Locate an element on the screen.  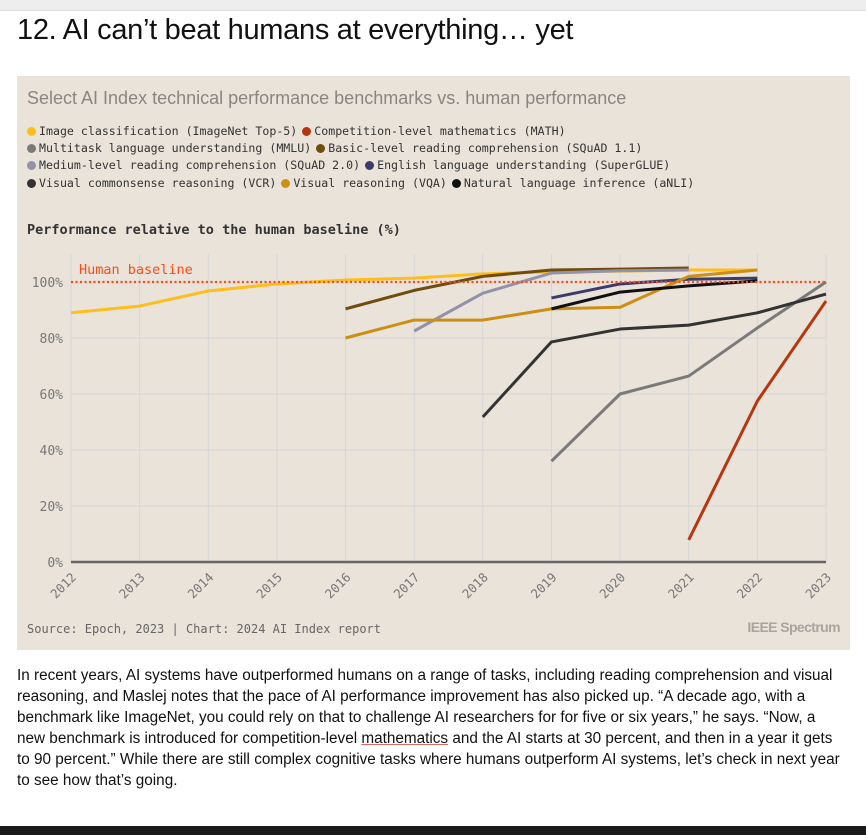
x-tick-label: 2021 is located at coordinates (681, 586).